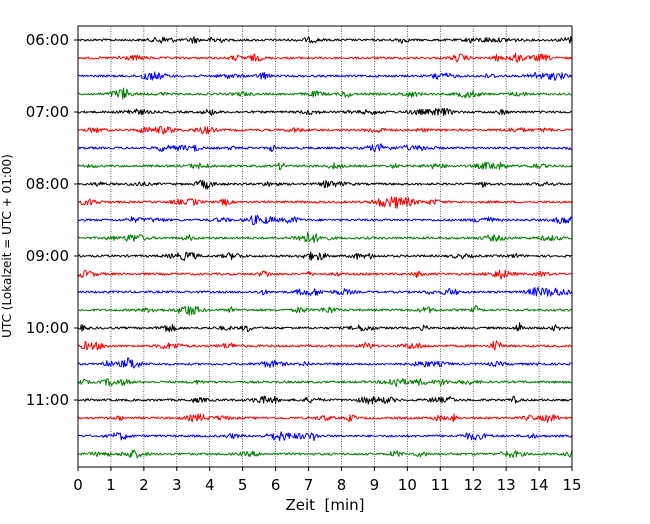 The height and width of the screenshot is (524, 650). Describe the element at coordinates (111, 485) in the screenshot. I see `x-tick-label: 1` at that location.